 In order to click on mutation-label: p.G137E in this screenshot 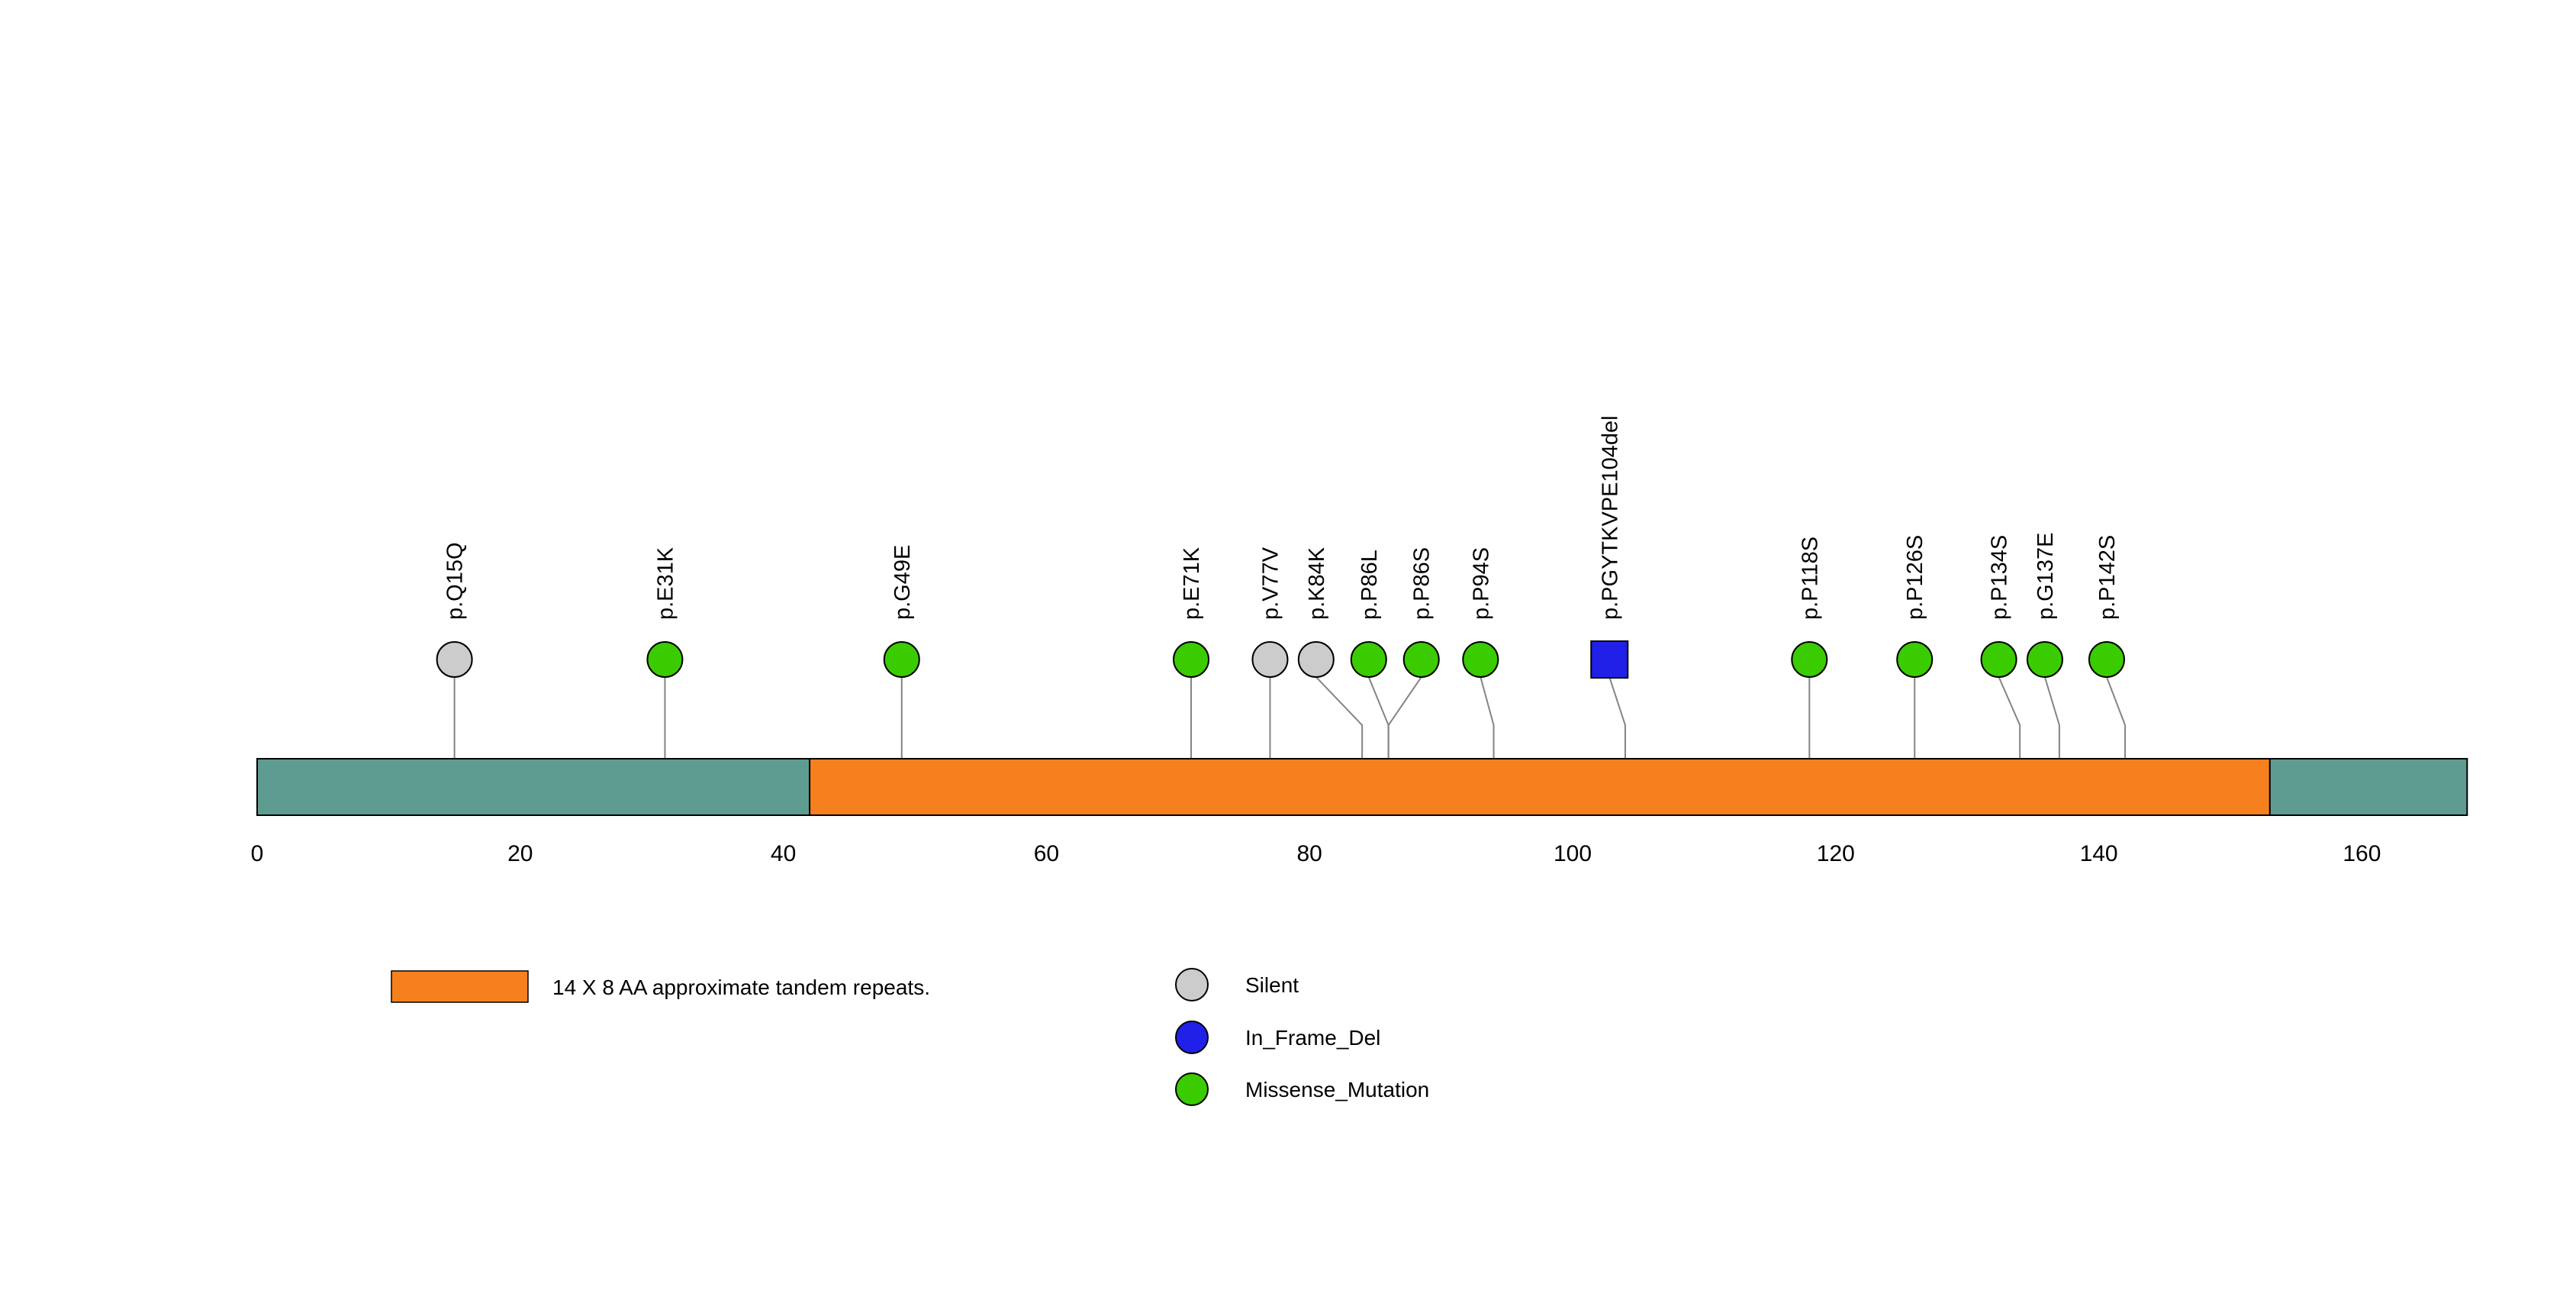, I will do `click(2045, 576)`.